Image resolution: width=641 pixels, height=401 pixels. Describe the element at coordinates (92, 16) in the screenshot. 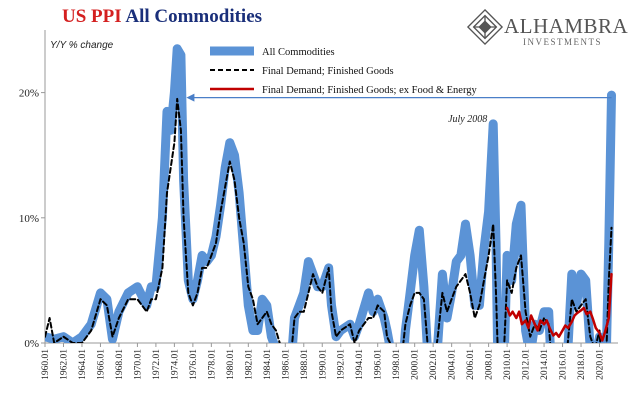

I see `chart-title-part1: US PPI` at that location.